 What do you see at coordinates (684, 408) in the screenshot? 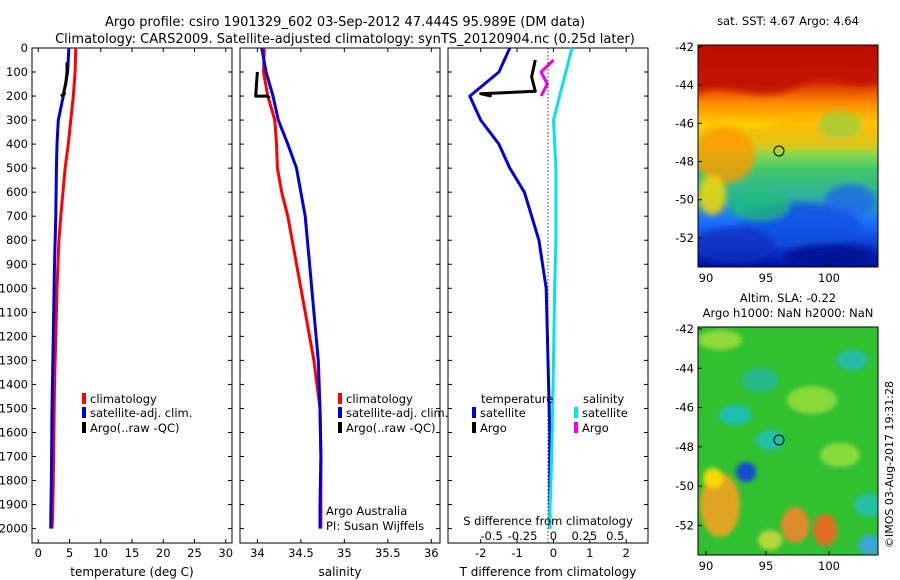
I see `lat-tick-label: -46` at bounding box center [684, 408].